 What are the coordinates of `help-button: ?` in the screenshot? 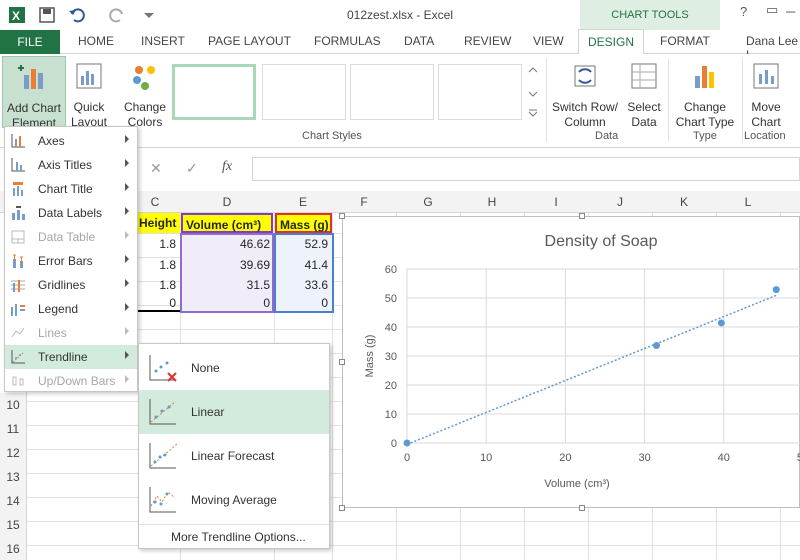 It's located at (744, 11).